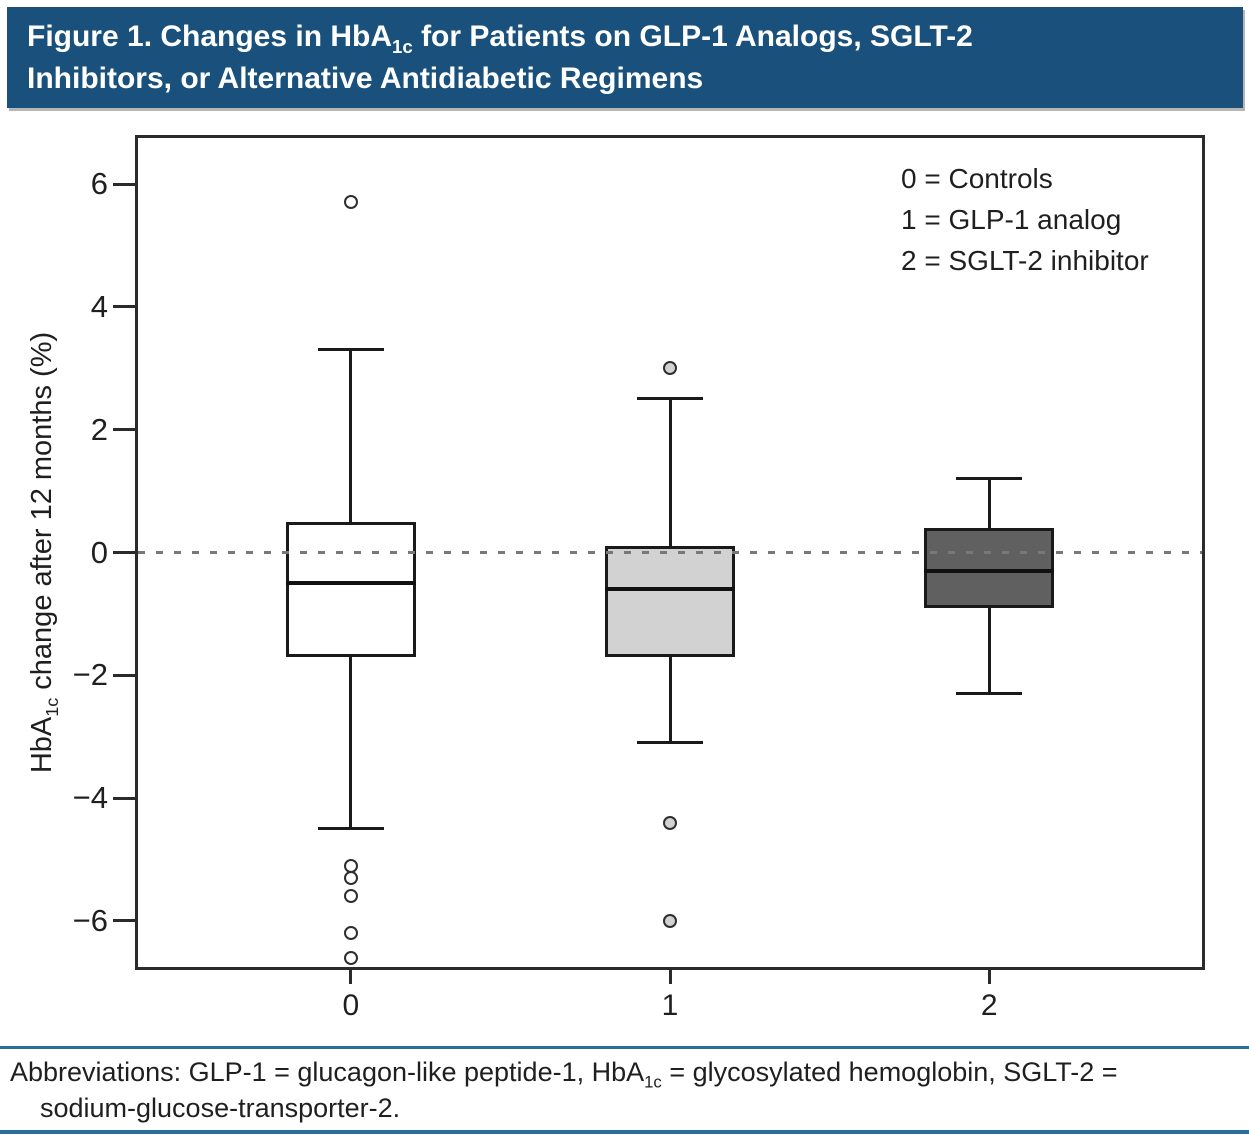 The image size is (1249, 1143). I want to click on y-tick-label: 2, so click(99, 429).